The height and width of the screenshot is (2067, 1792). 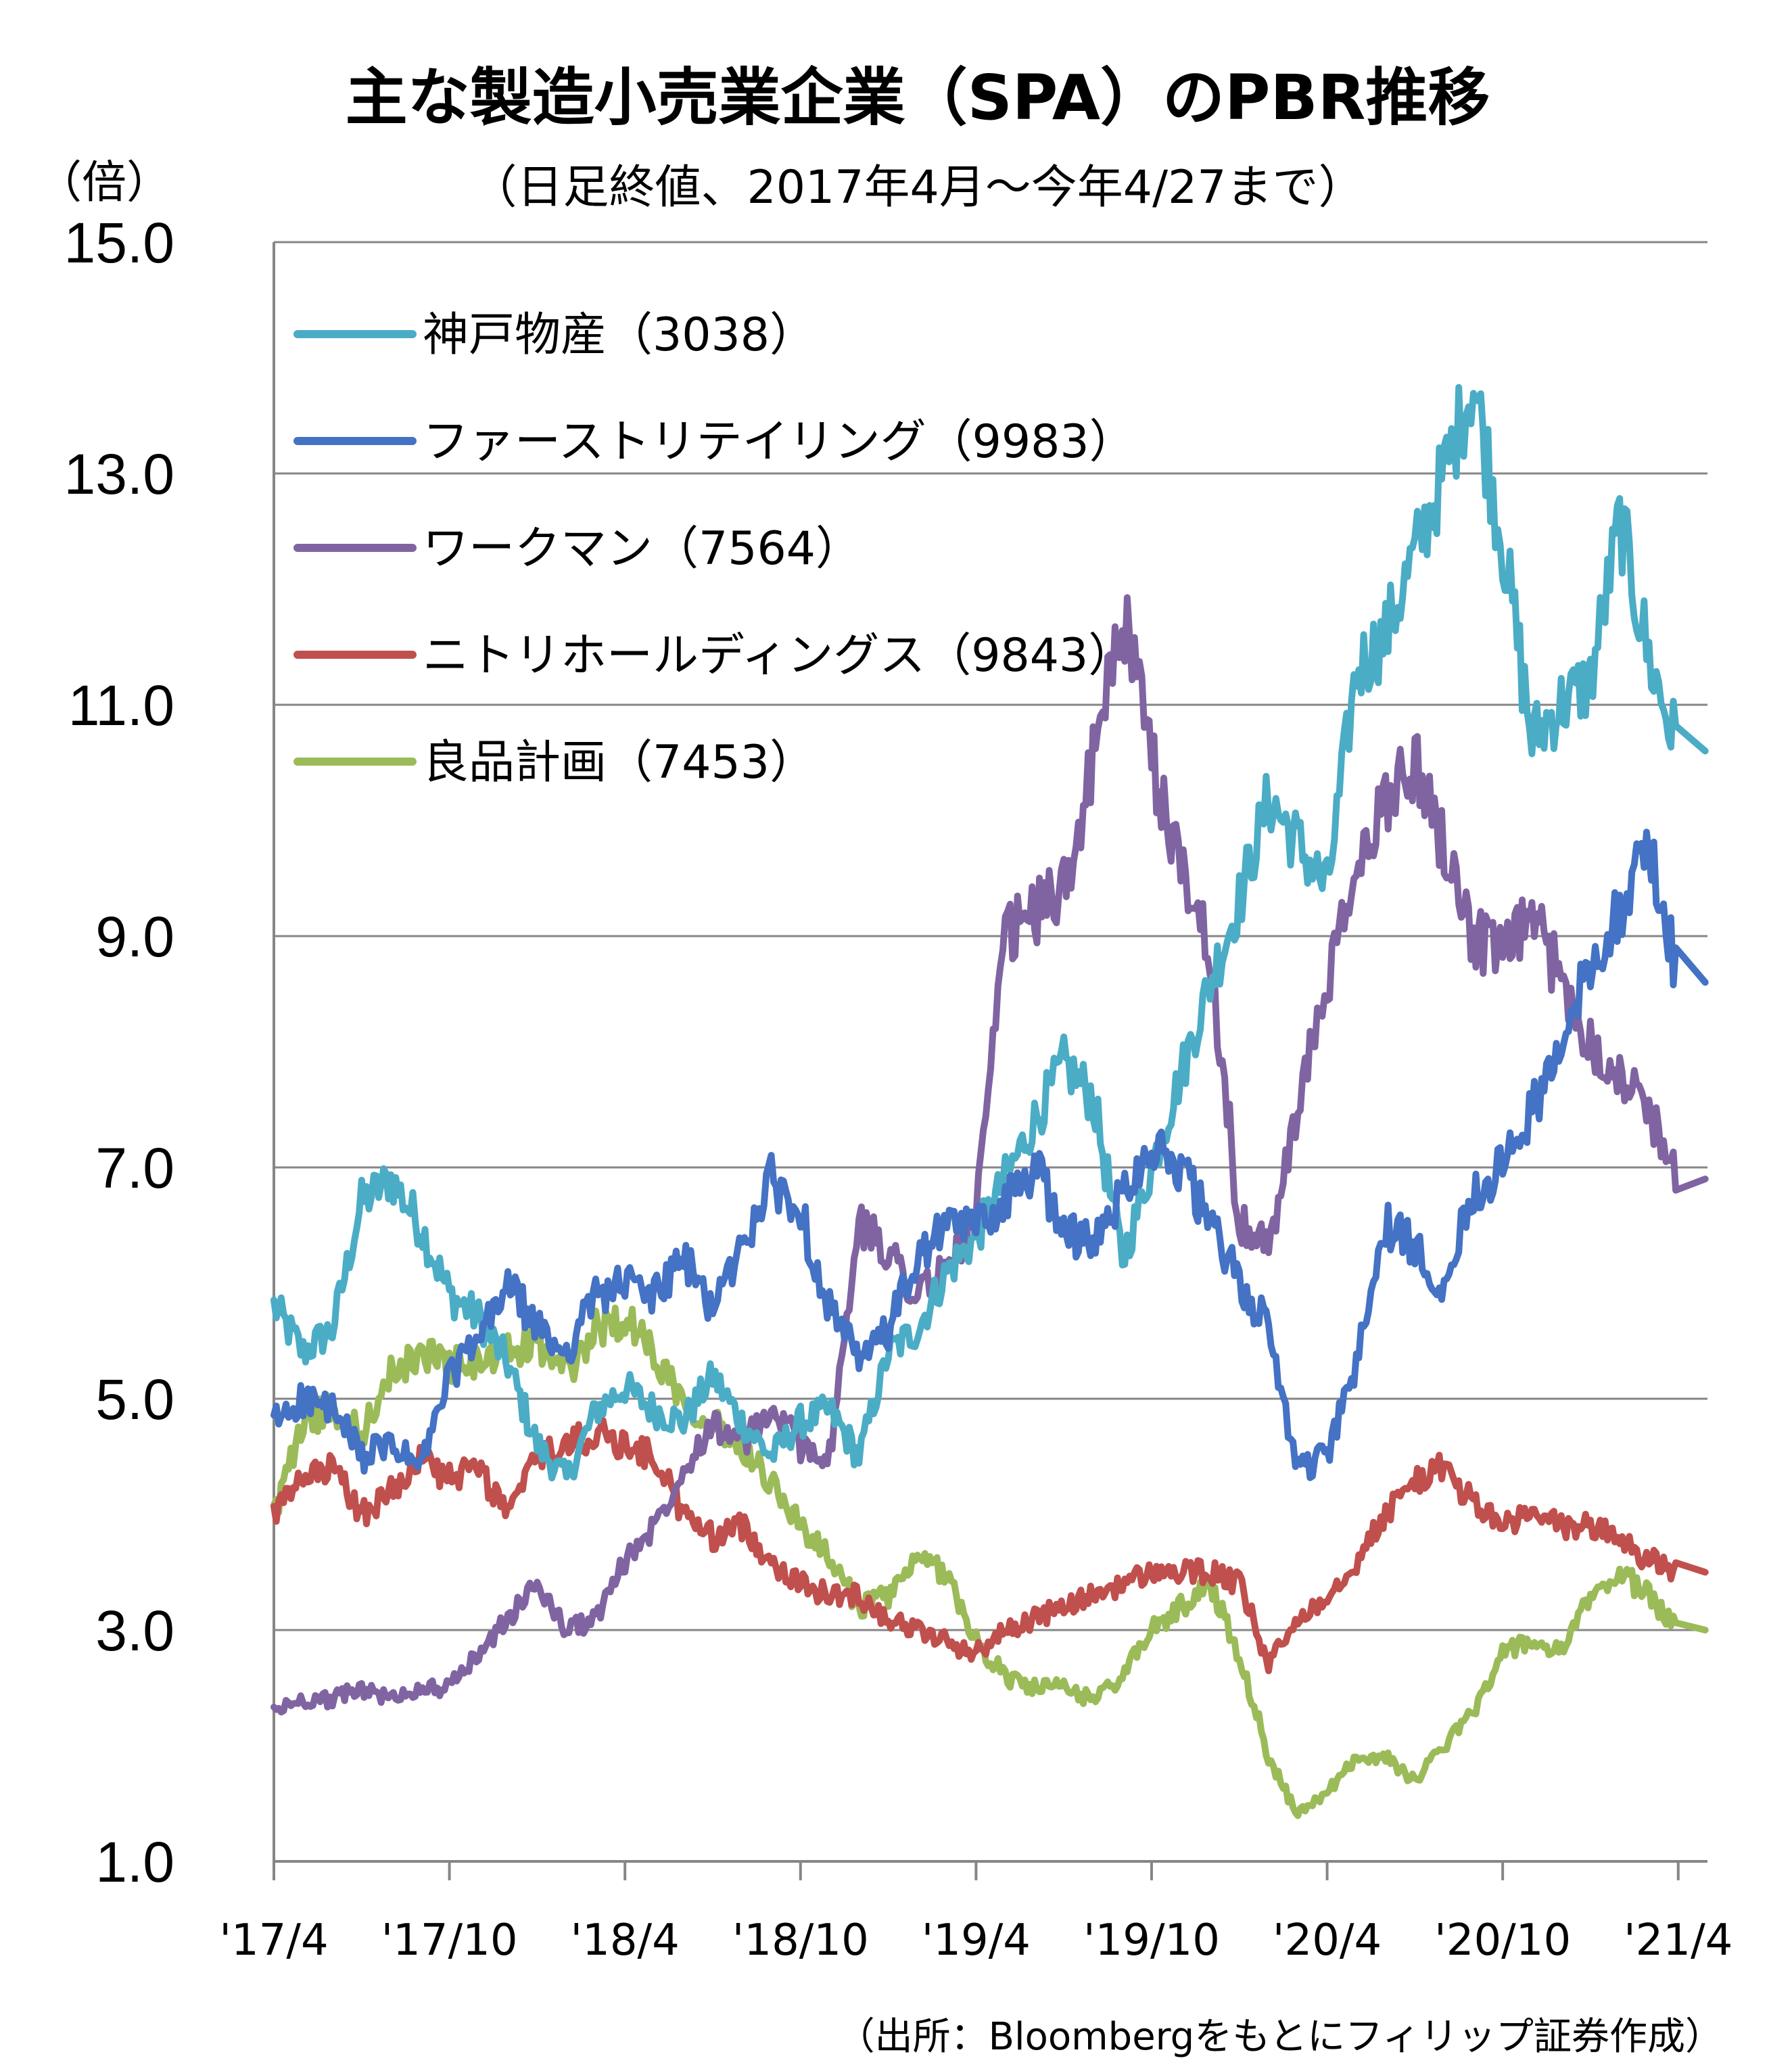 I want to click on y-tick-label: 11.0, so click(x=121, y=705).